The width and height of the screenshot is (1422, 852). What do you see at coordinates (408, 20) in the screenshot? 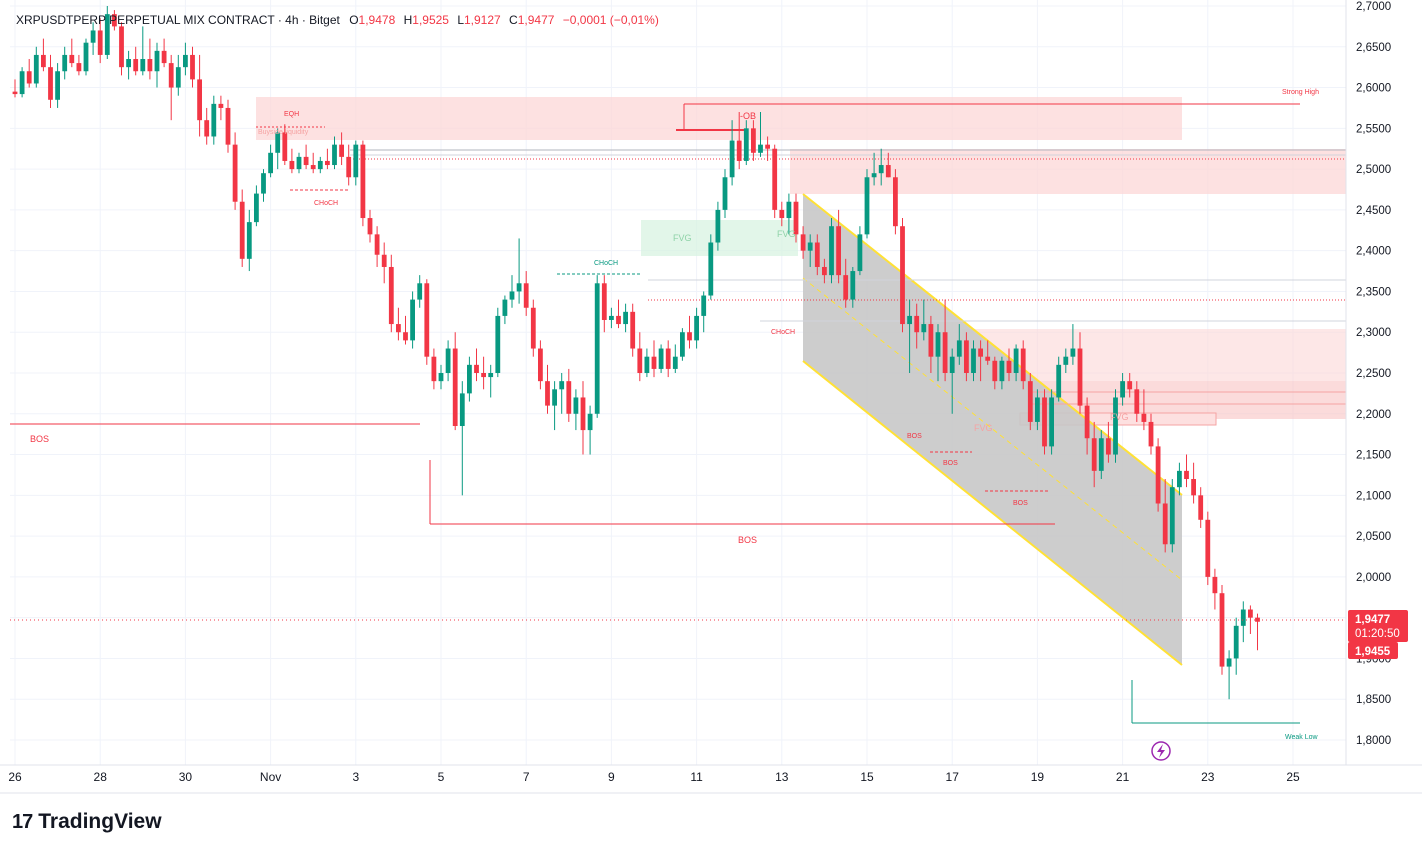
I see `high-label: H` at bounding box center [408, 20].